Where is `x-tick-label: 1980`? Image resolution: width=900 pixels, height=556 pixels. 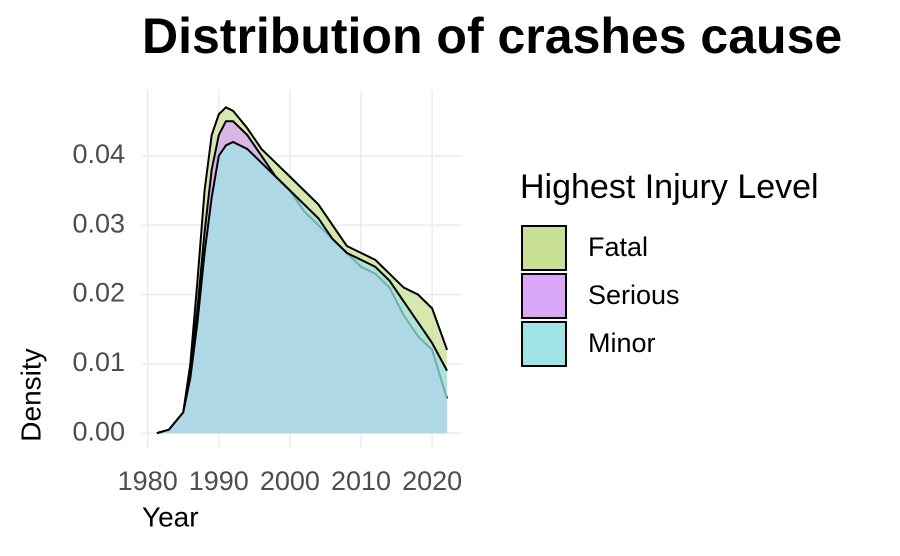 x-tick-label: 1980 is located at coordinates (148, 481).